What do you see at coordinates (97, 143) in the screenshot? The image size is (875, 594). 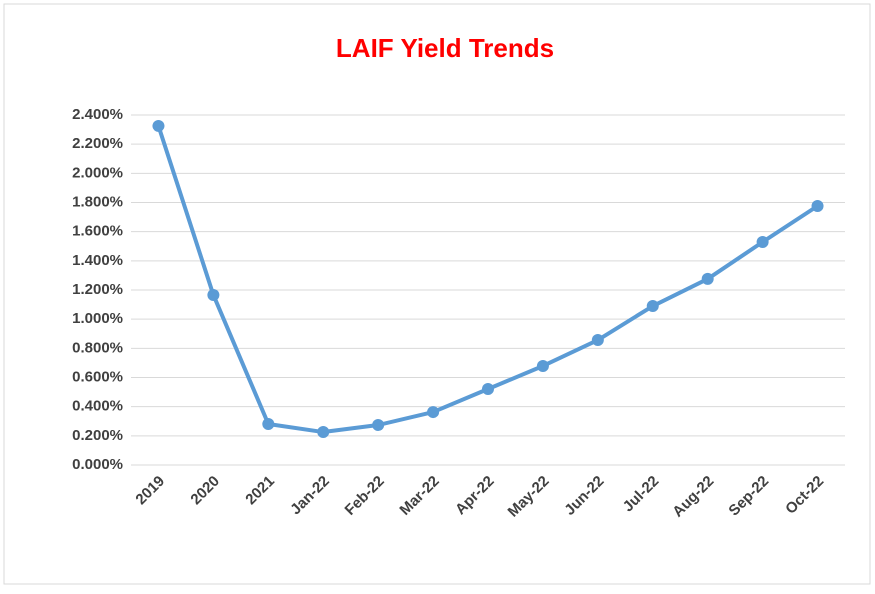 I see `y-tick-label: 2.200%` at bounding box center [97, 143].